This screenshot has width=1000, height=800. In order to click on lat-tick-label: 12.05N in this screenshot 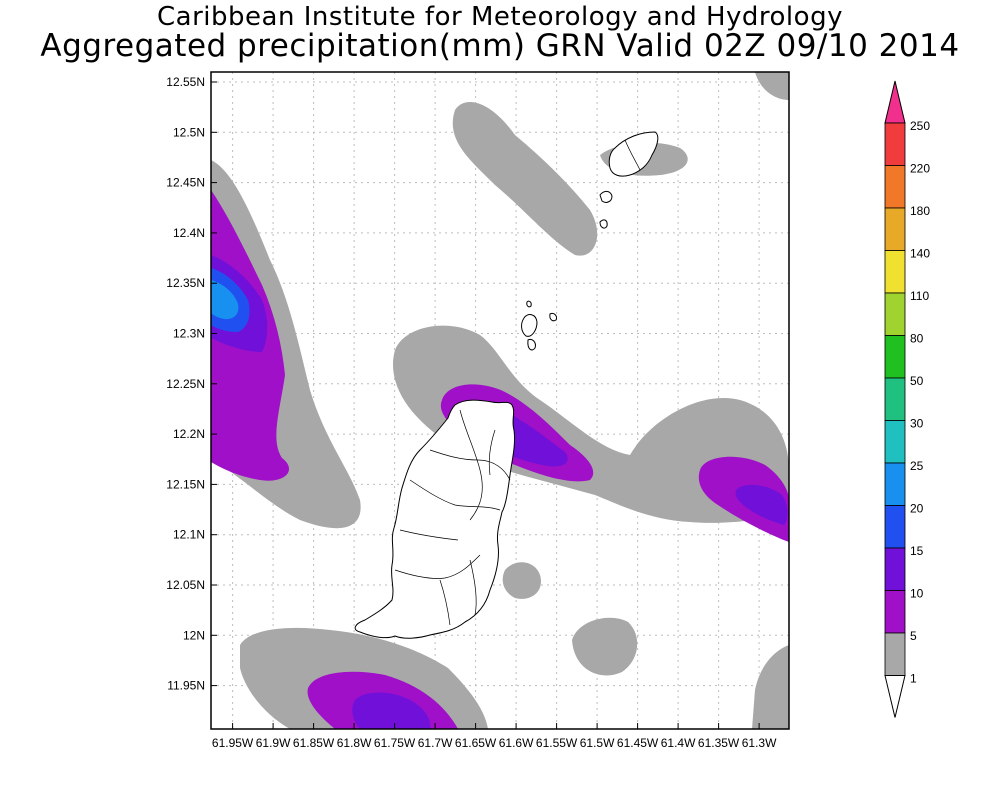, I will do `click(185, 585)`.